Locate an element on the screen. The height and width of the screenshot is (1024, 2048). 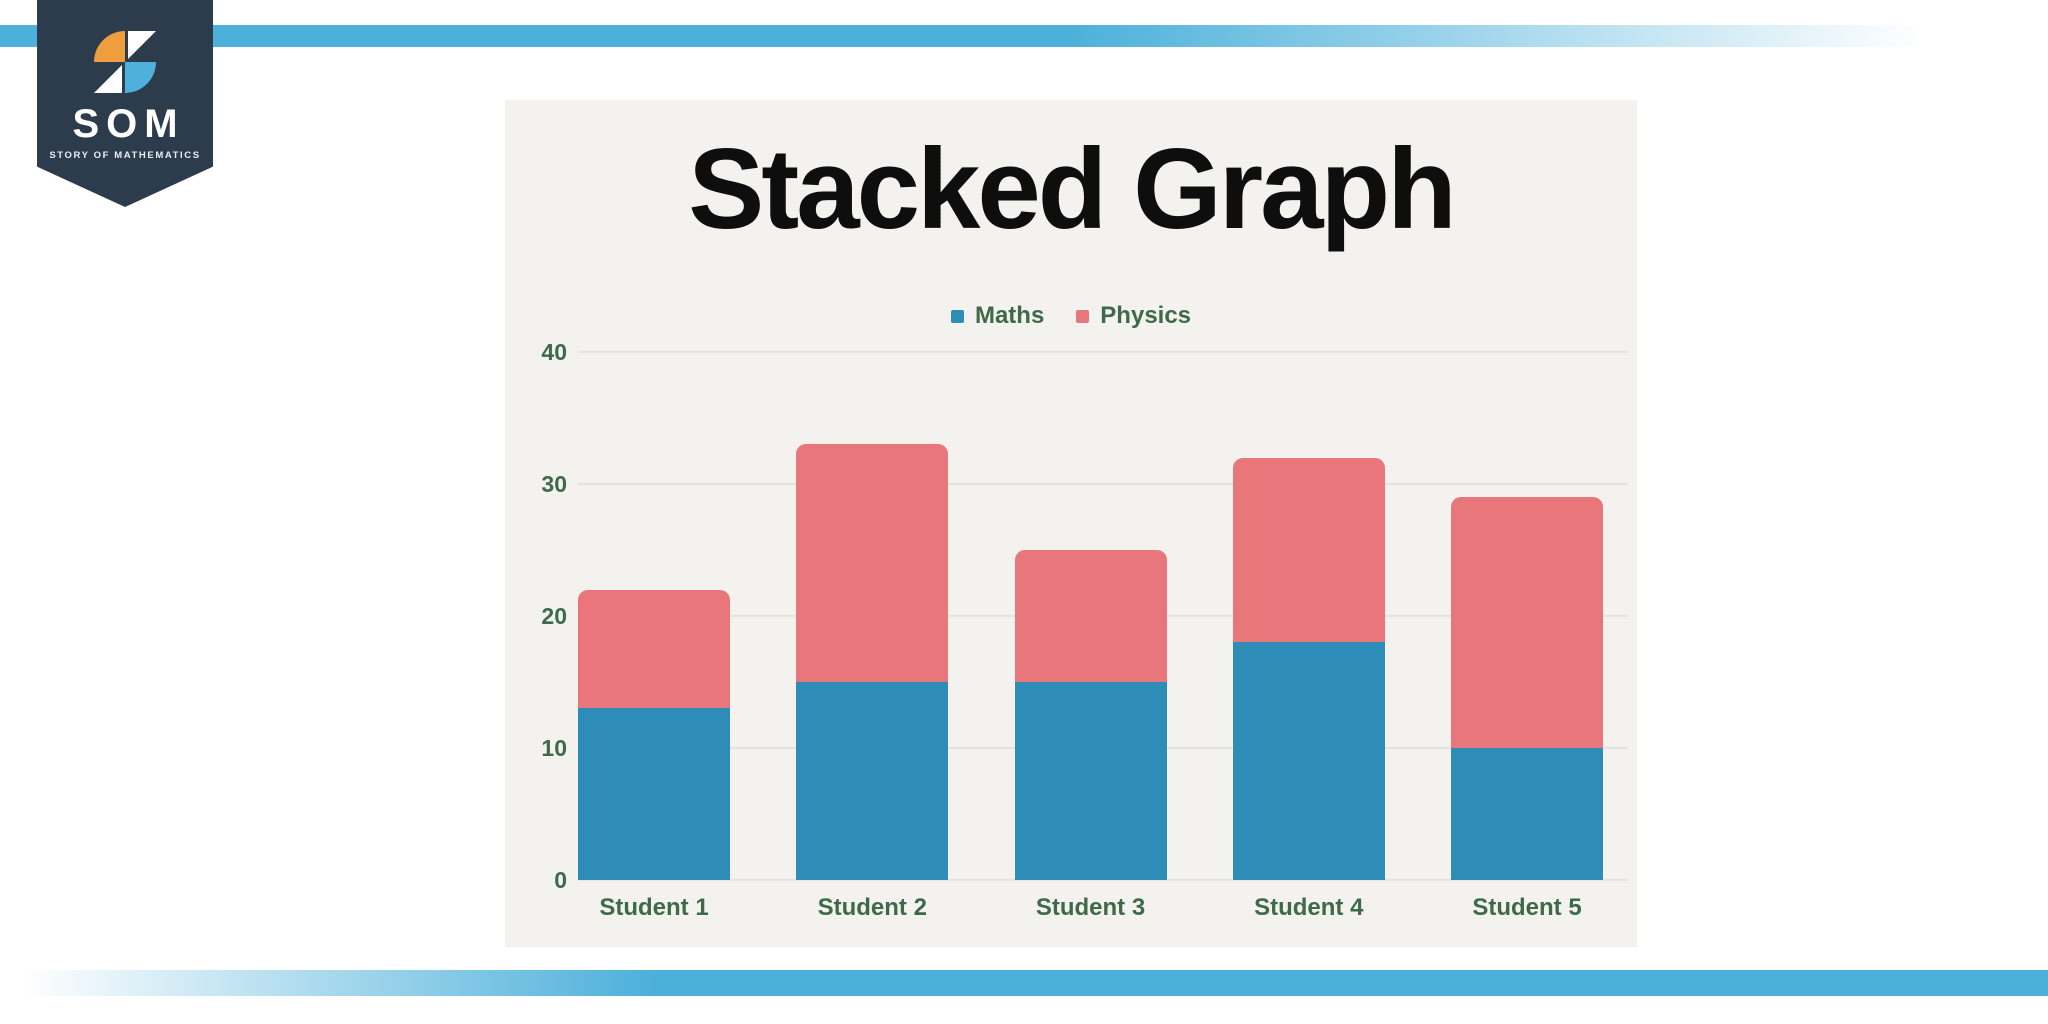
chart-title: Stacked Graph is located at coordinates (1072, 189).